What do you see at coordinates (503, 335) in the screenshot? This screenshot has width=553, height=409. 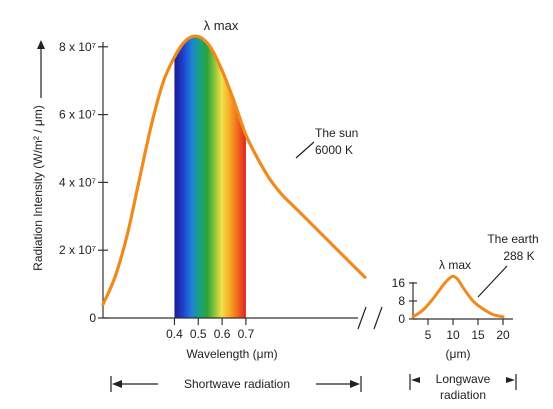 I see `longwave-x-tick-label: 20` at bounding box center [503, 335].